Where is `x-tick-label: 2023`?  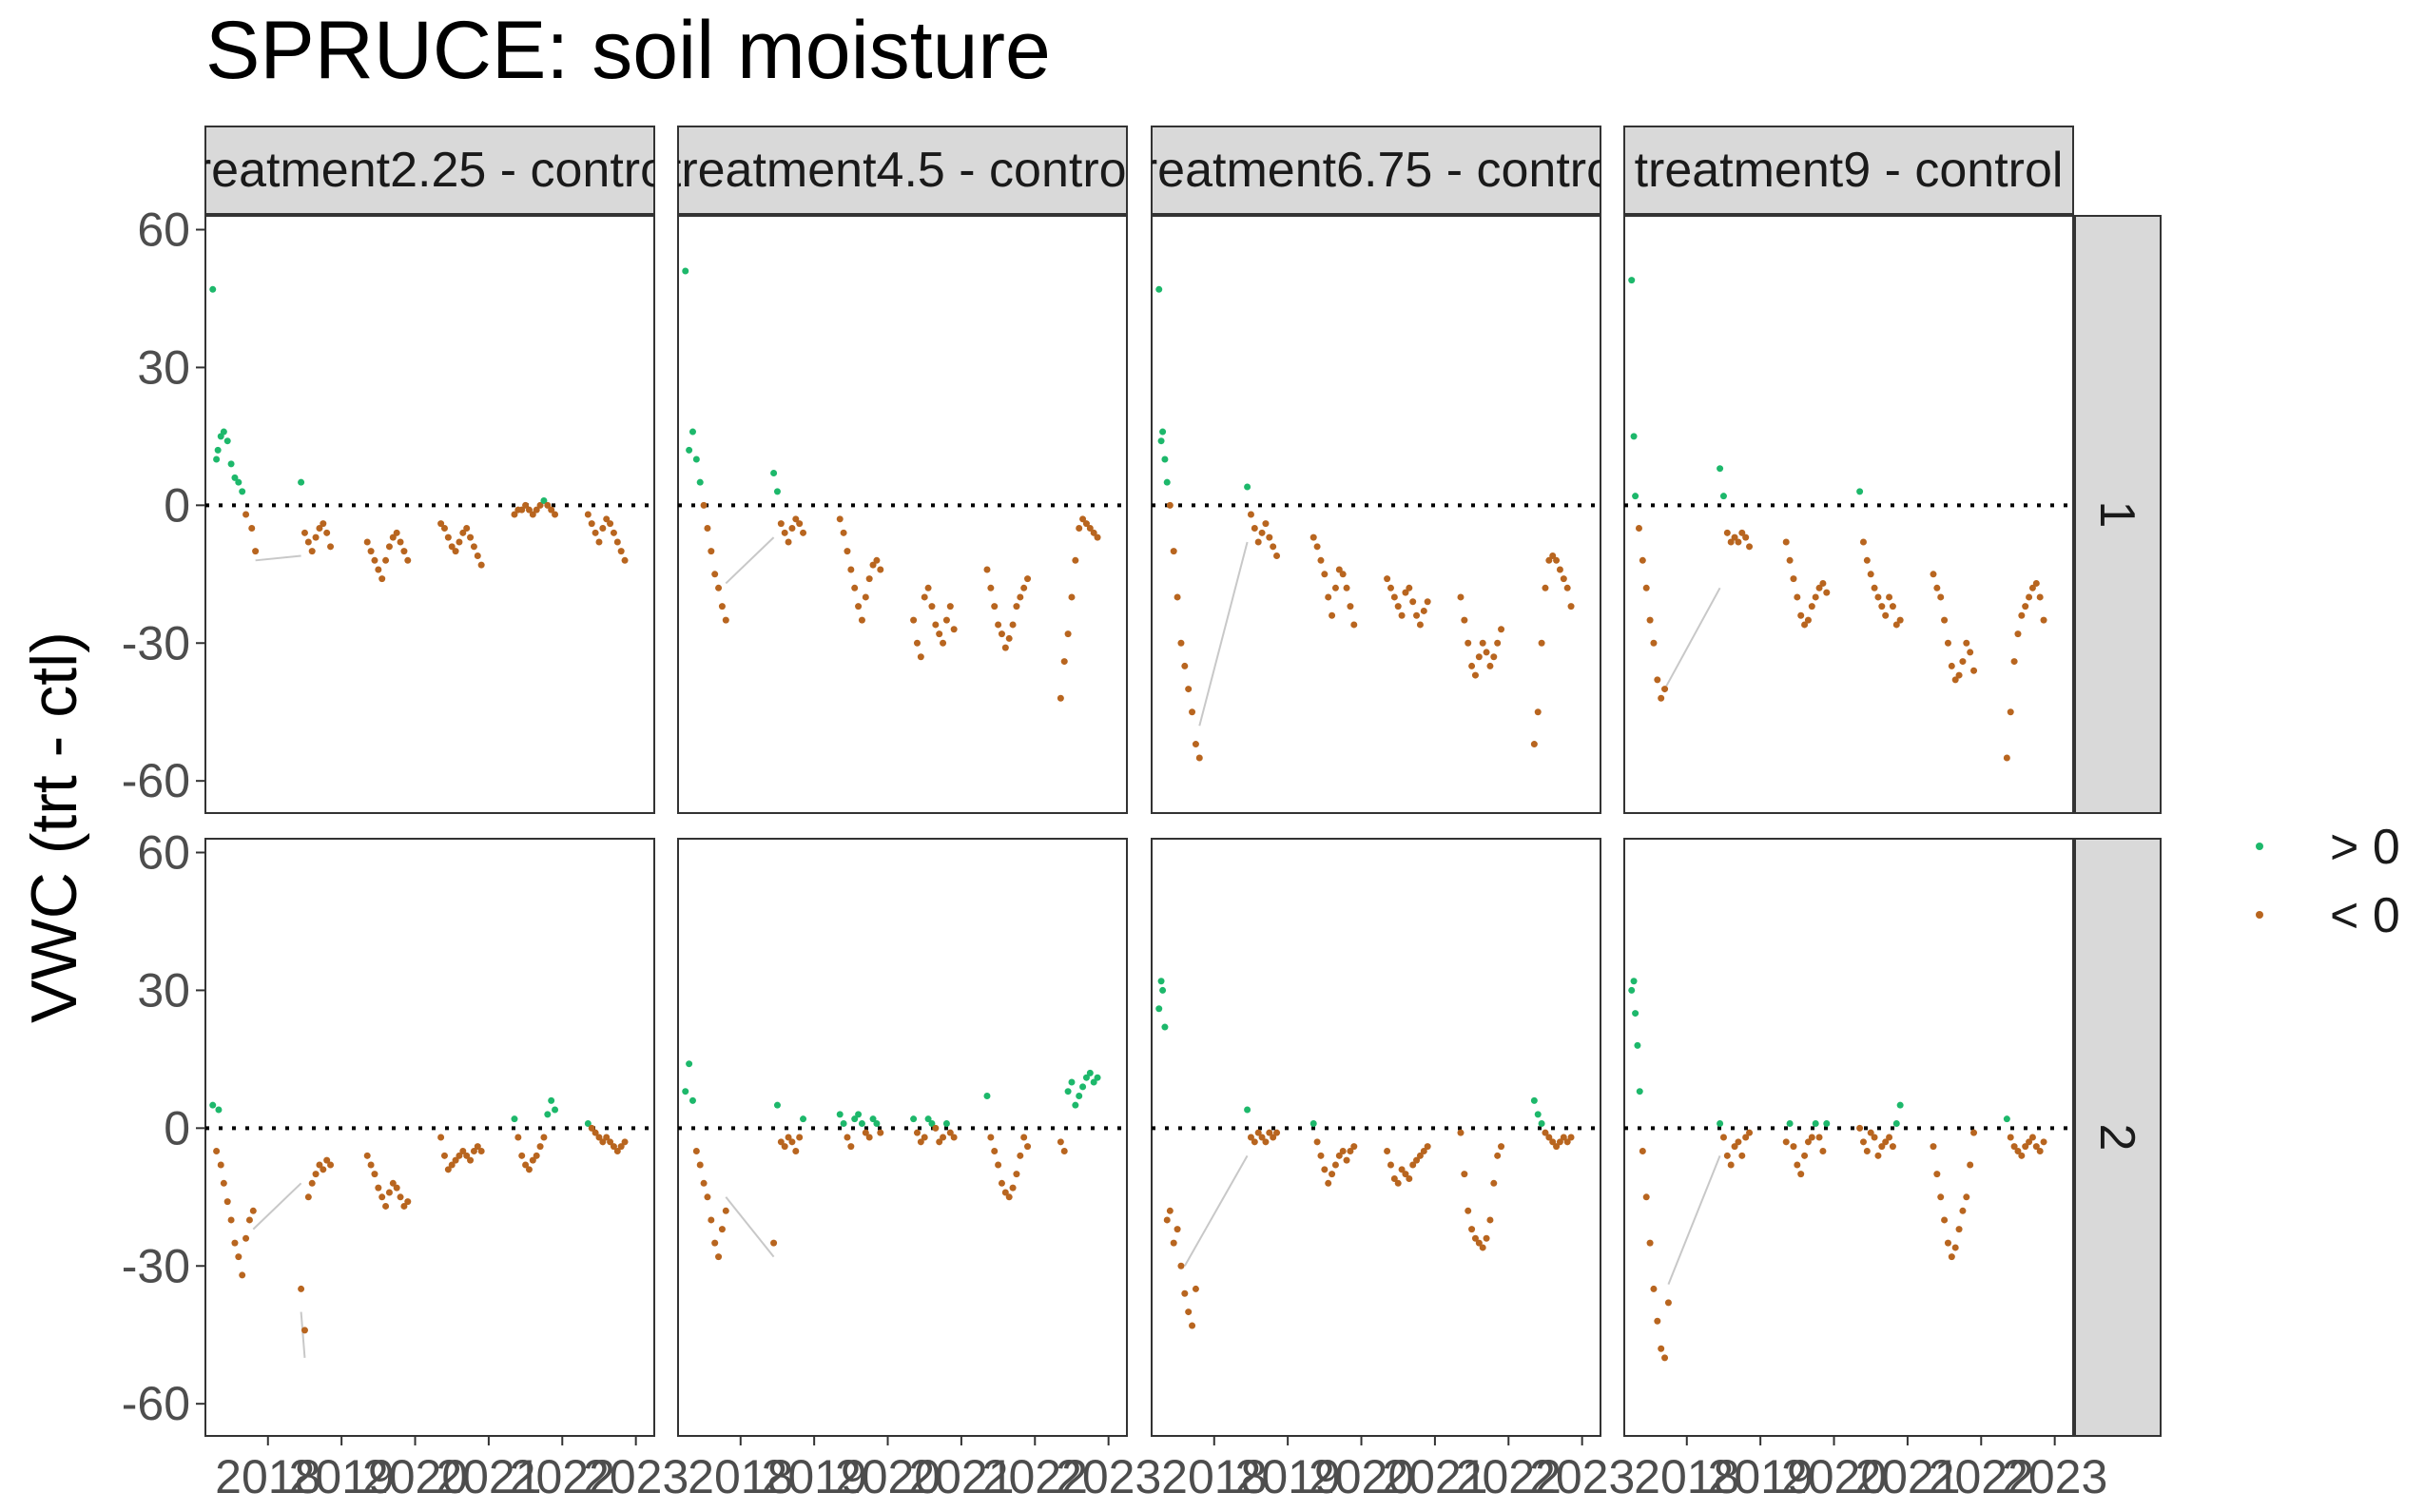 x-tick-label: 2023 is located at coordinates (636, 1476).